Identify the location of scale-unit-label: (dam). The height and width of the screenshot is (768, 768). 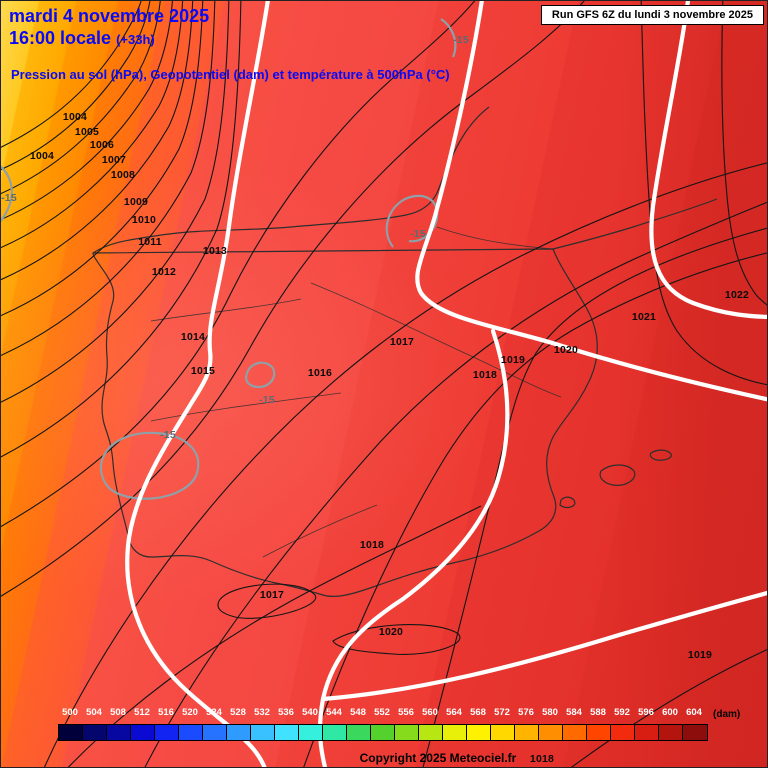
(727, 714).